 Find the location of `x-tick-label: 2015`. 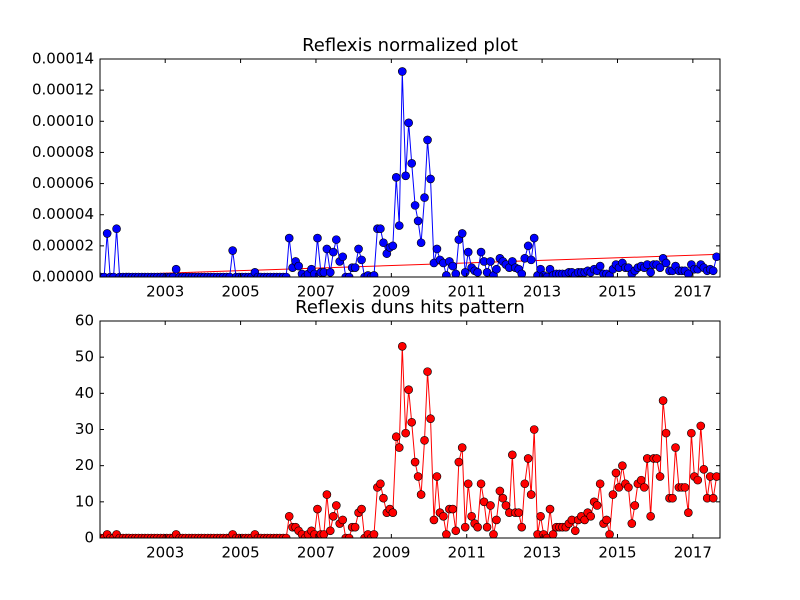

x-tick-label: 2015 is located at coordinates (617, 292).